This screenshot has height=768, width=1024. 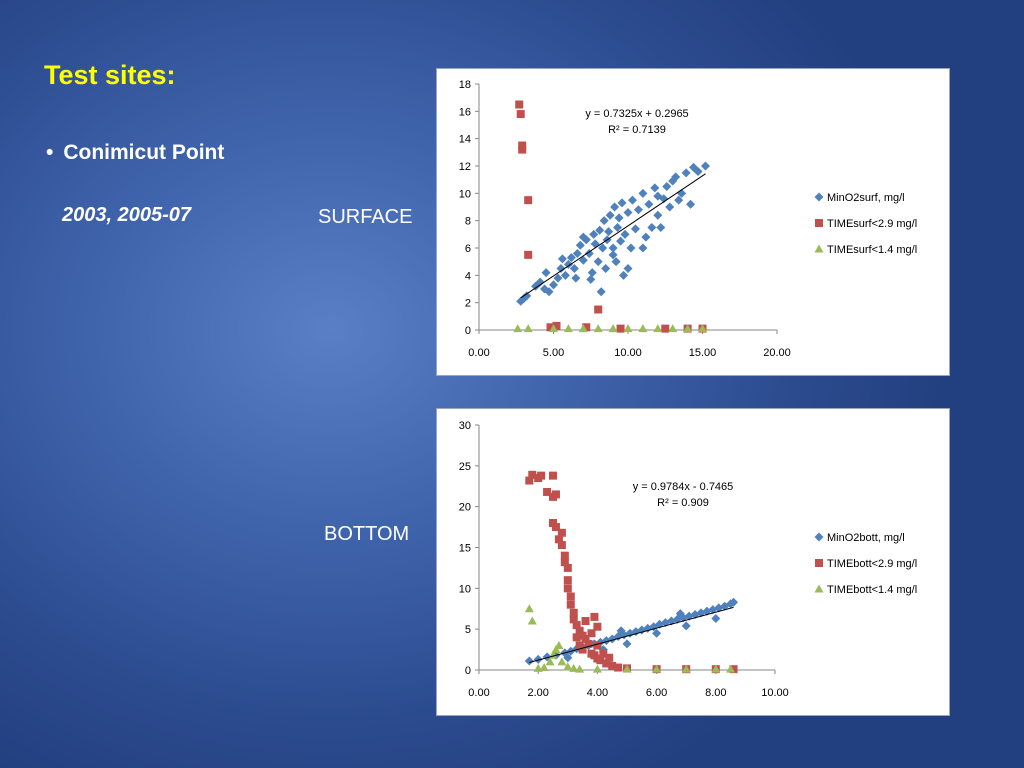 What do you see at coordinates (636, 114) in the screenshot?
I see `surface-equation: y = 0.7325x + 0.2965` at bounding box center [636, 114].